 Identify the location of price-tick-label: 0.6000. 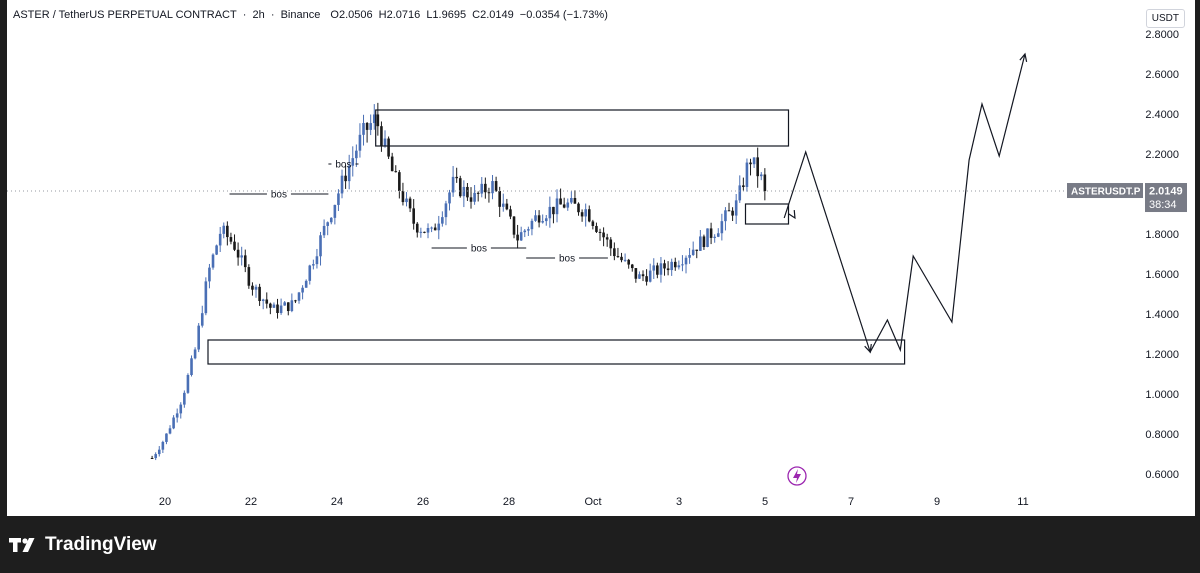
(1162, 475).